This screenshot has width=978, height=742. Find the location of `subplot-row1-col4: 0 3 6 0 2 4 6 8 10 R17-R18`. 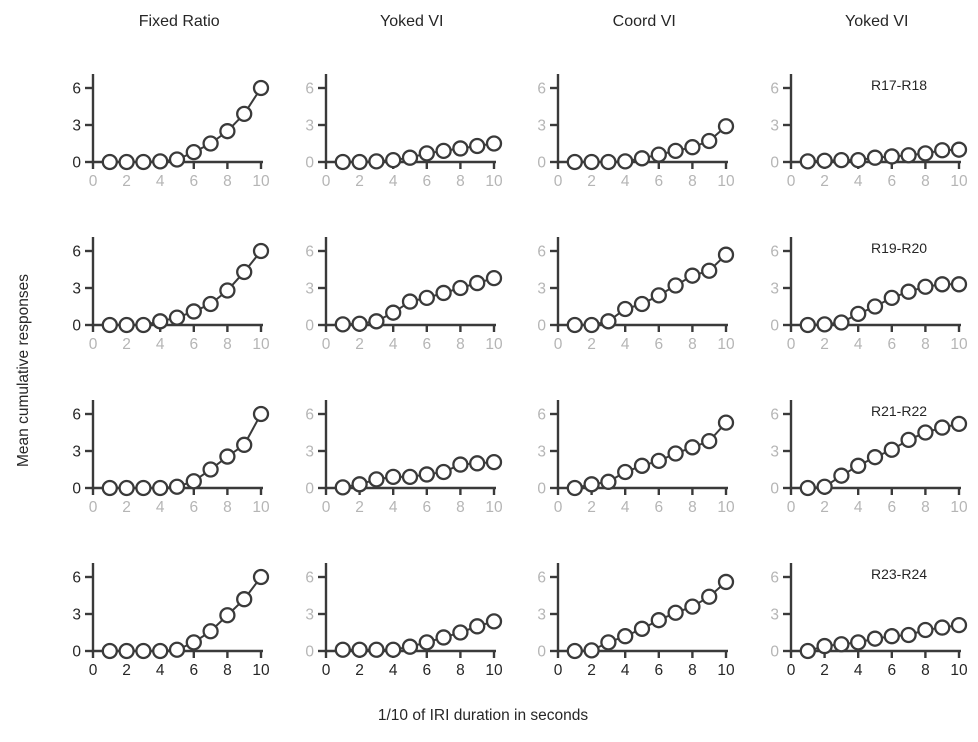

subplot-row1-col4: 0 3 6 0 2 4 6 8 10 R17-R18 is located at coordinates (862, 125).